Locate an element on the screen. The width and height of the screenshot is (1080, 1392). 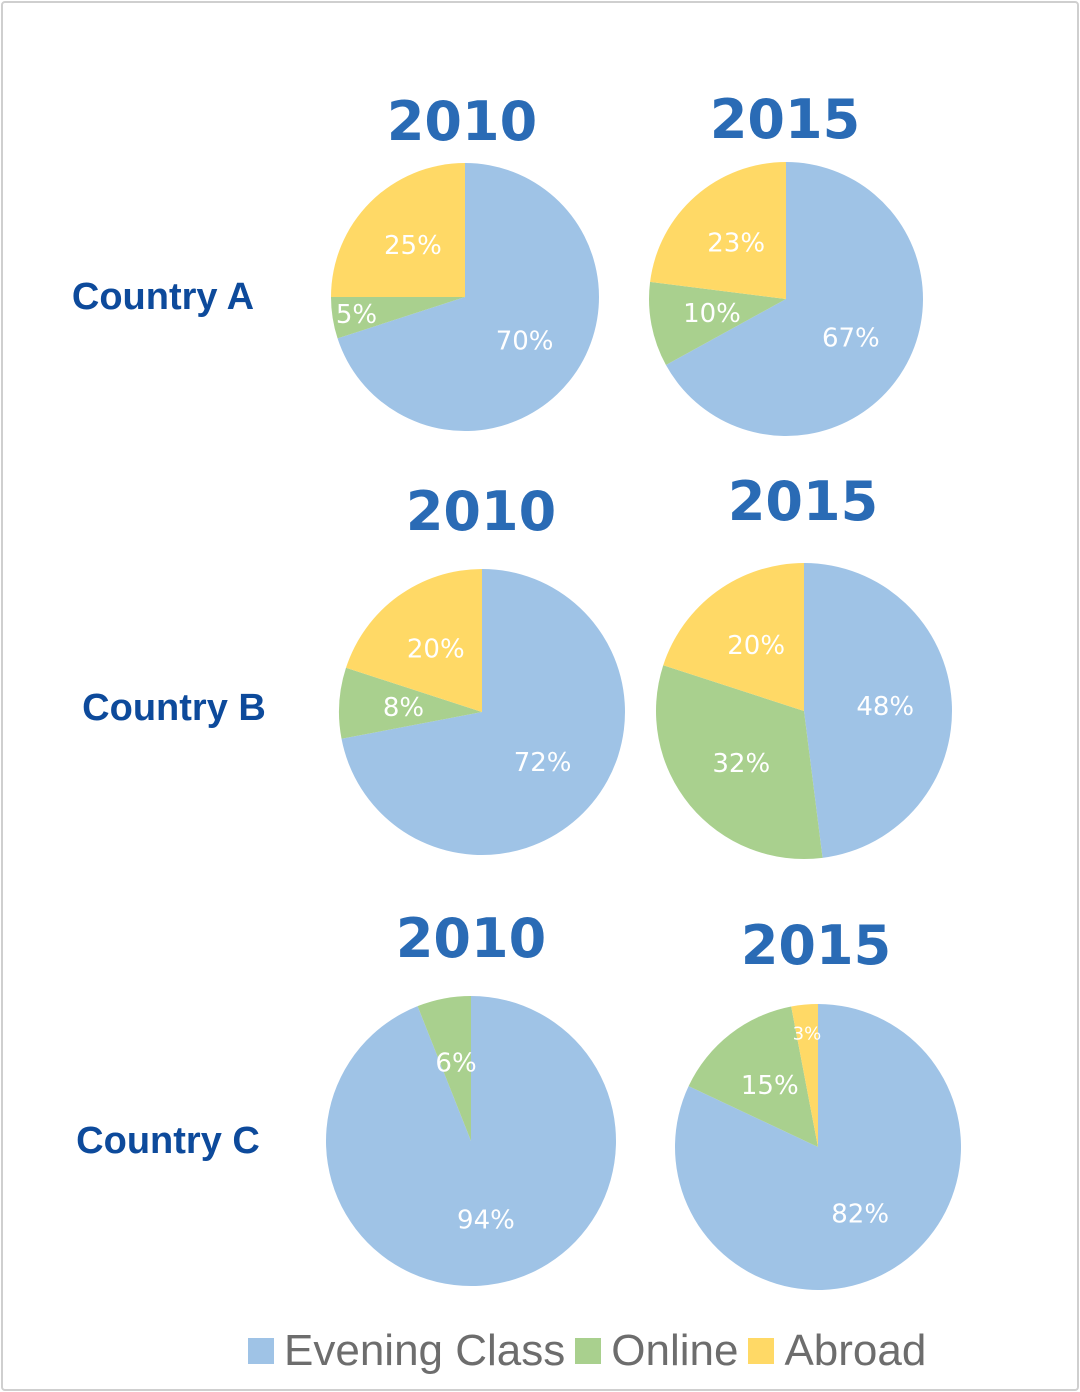
country-label: Country B is located at coordinates (174, 708).